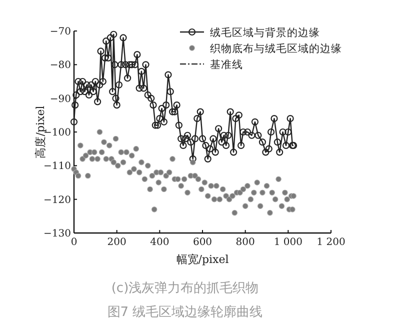 The width and height of the screenshot is (400, 330). What do you see at coordinates (202, 242) in the screenshot?
I see `x-tick-label: 600` at bounding box center [202, 242].